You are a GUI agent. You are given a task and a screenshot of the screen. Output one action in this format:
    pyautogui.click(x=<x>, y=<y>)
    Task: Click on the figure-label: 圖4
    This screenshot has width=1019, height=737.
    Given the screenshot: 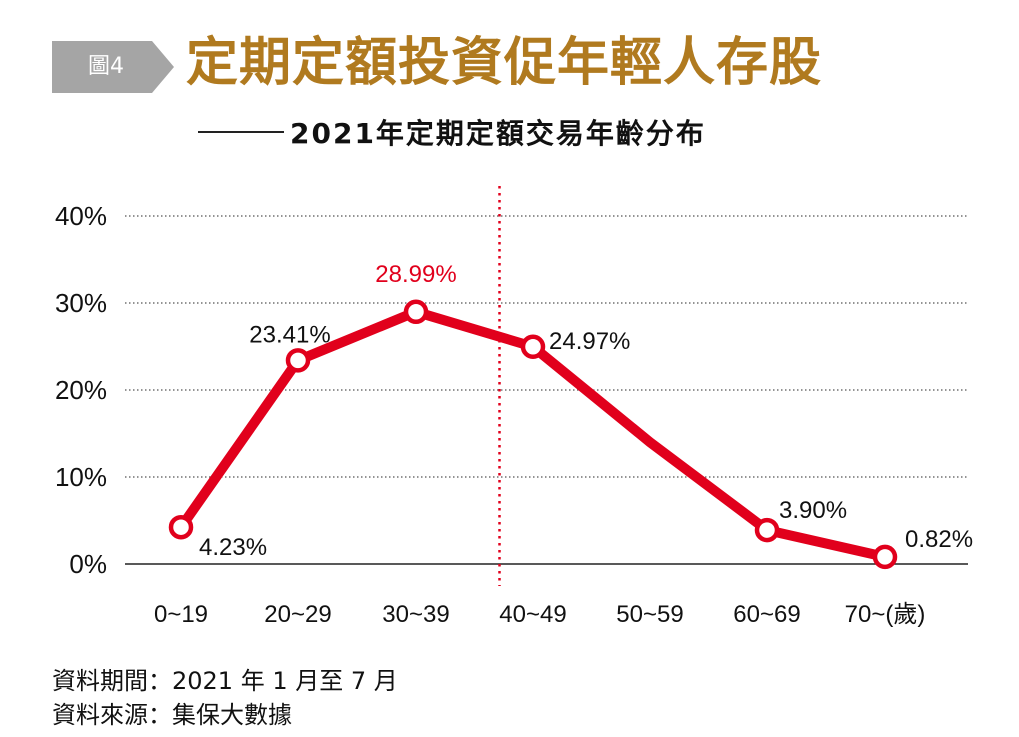 What is the action you would take?
    pyautogui.click(x=106, y=66)
    